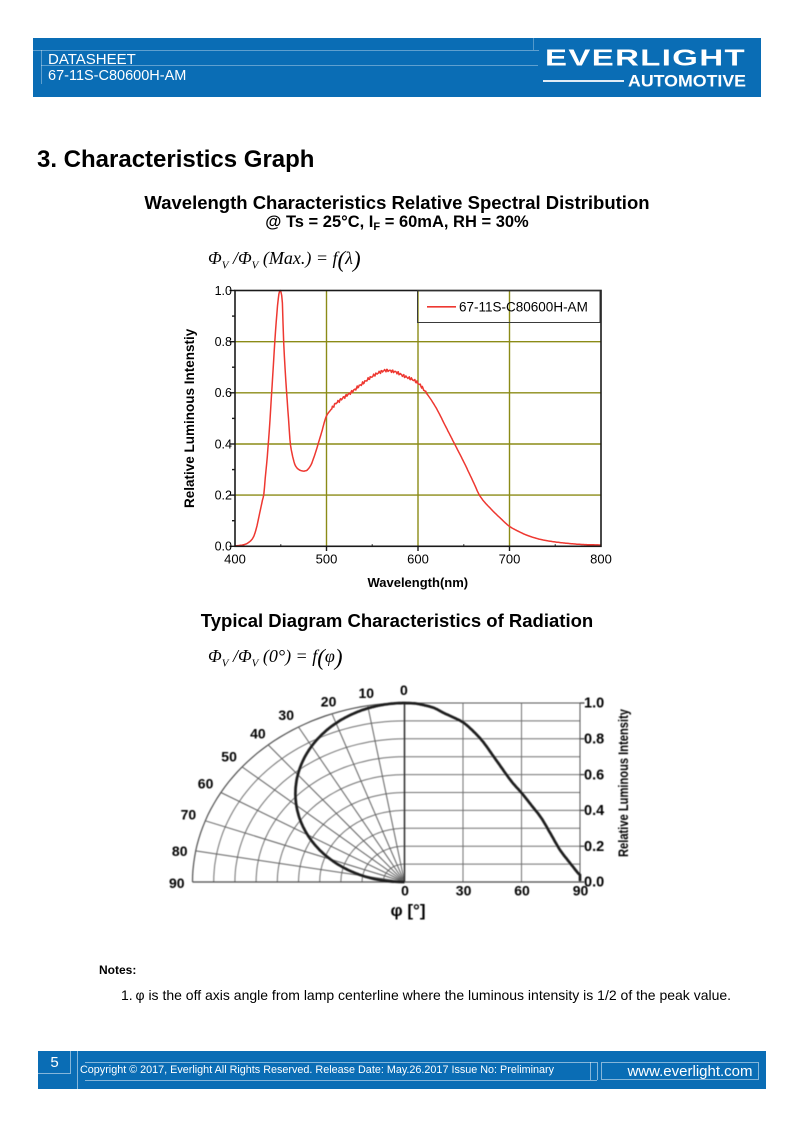 This screenshot has height=1123, width=794. I want to click on svg-text: Relative Luminous Intensity, so click(623, 783).